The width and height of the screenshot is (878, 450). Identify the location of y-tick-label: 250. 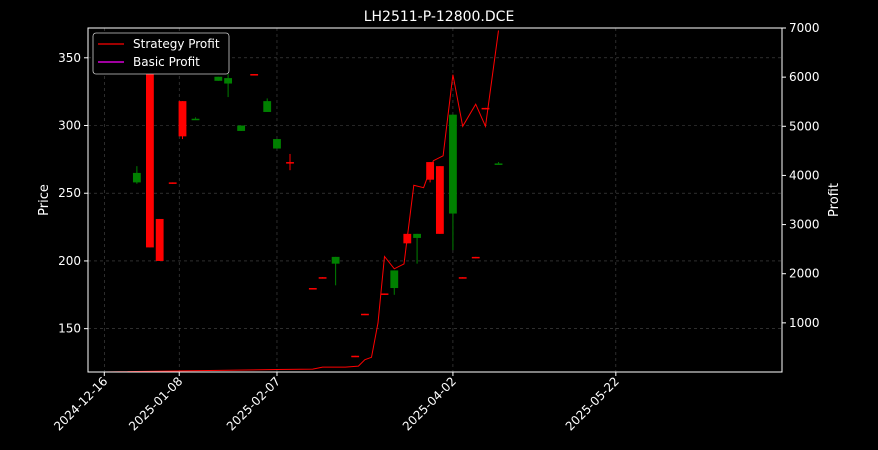
(69, 193).